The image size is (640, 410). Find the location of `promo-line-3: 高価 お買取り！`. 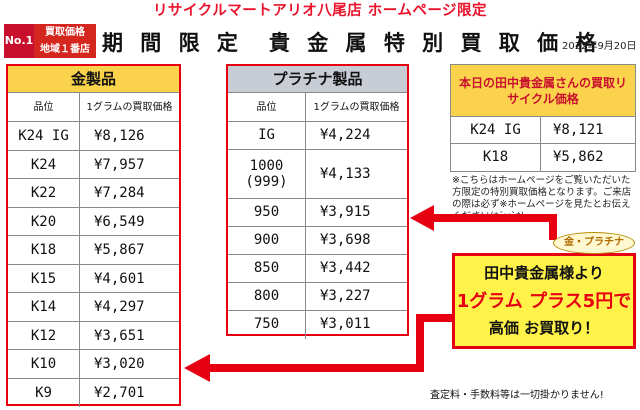

promo-line-3: 高価 お買取り！ is located at coordinates (544, 328).